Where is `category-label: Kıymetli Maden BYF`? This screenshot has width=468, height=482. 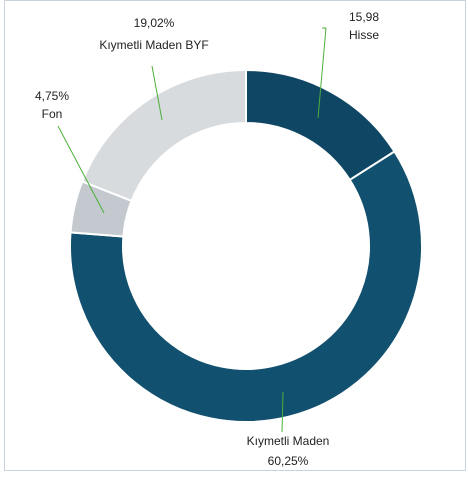
category-label: Kıymetli Maden BYF is located at coordinates (153, 45).